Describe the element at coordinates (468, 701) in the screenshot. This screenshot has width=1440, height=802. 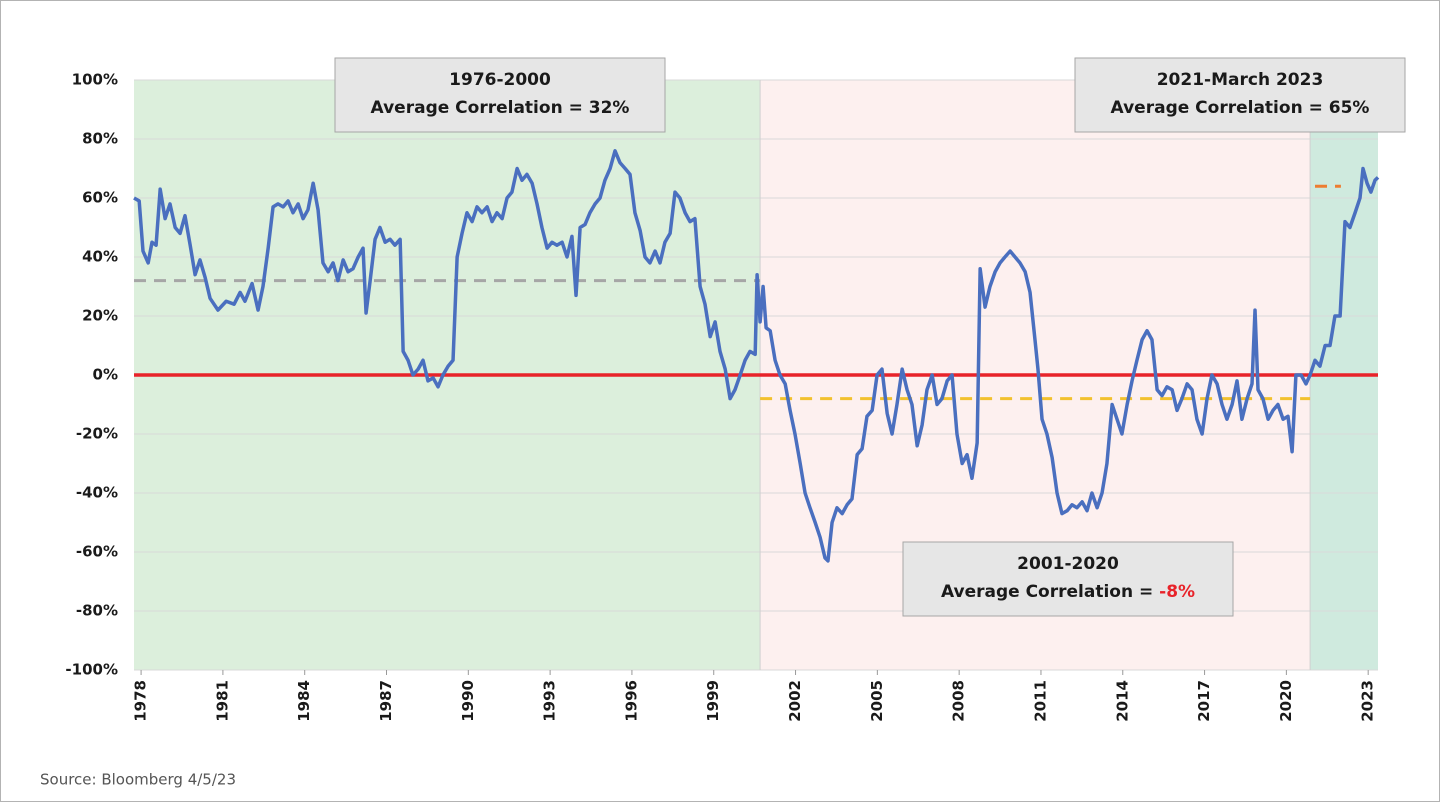
I see `x-tick-label: 1990` at that location.